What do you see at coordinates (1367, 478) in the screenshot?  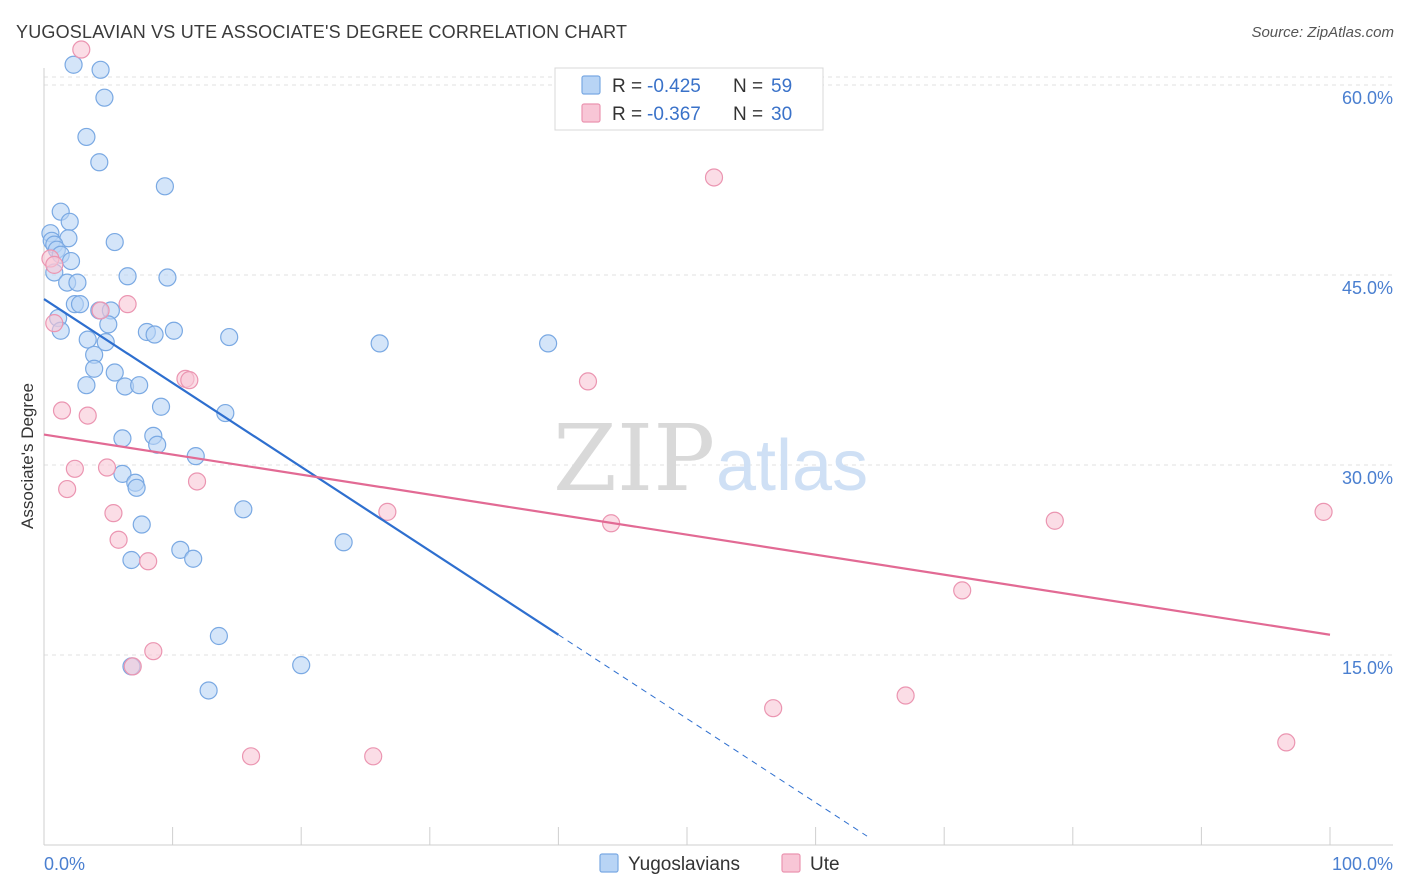 I see `y-tick-label: 30.0%` at bounding box center [1367, 478].